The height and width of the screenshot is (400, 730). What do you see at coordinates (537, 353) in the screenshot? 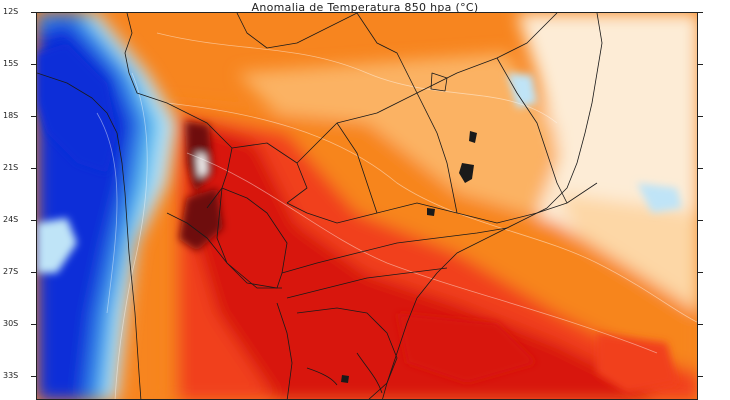
I see `secondary-warm-core` at bounding box center [537, 353].